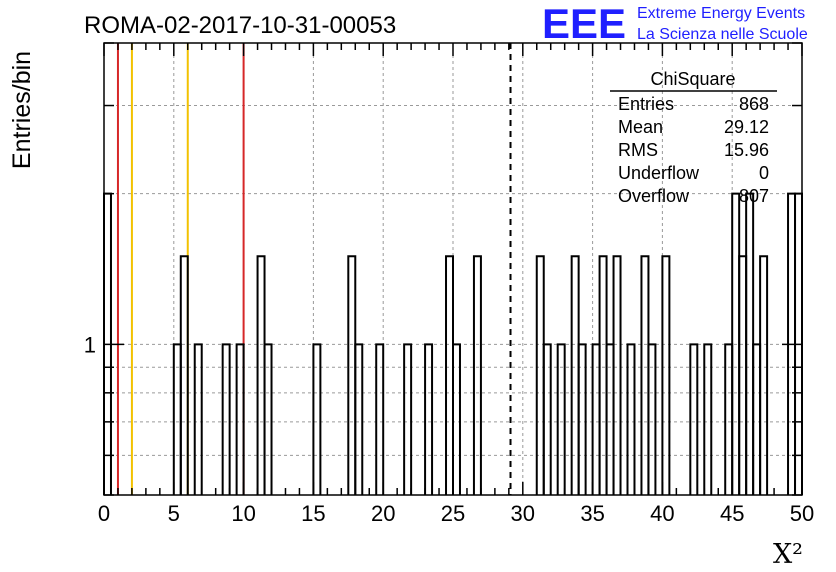 The image size is (836, 572). I want to click on x-tick-label: 25, so click(453, 513).